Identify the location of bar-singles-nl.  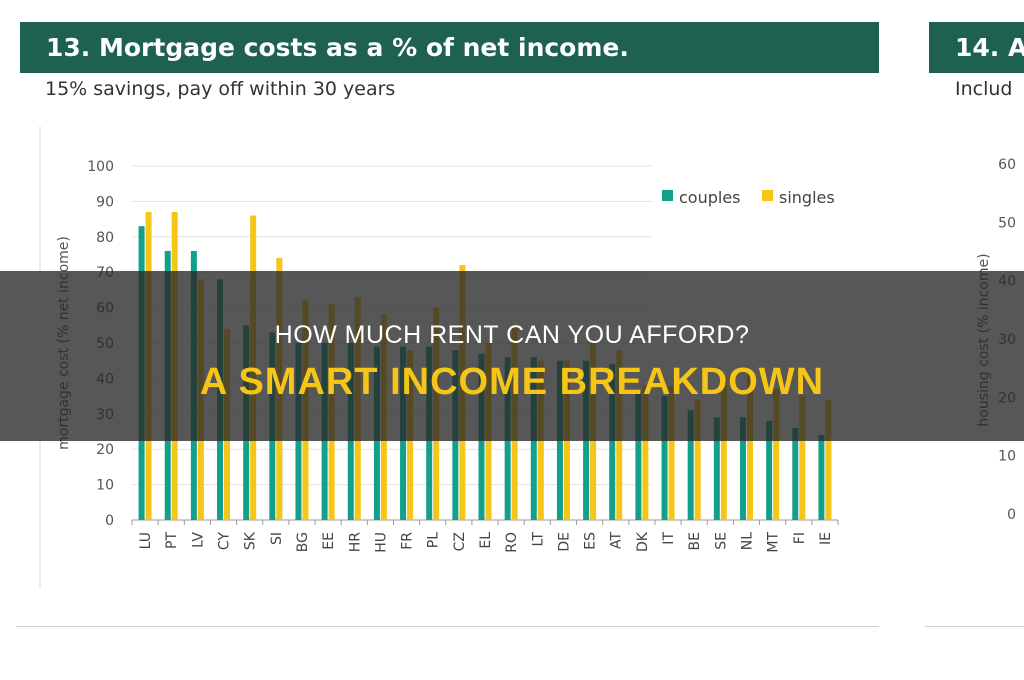
(749, 447).